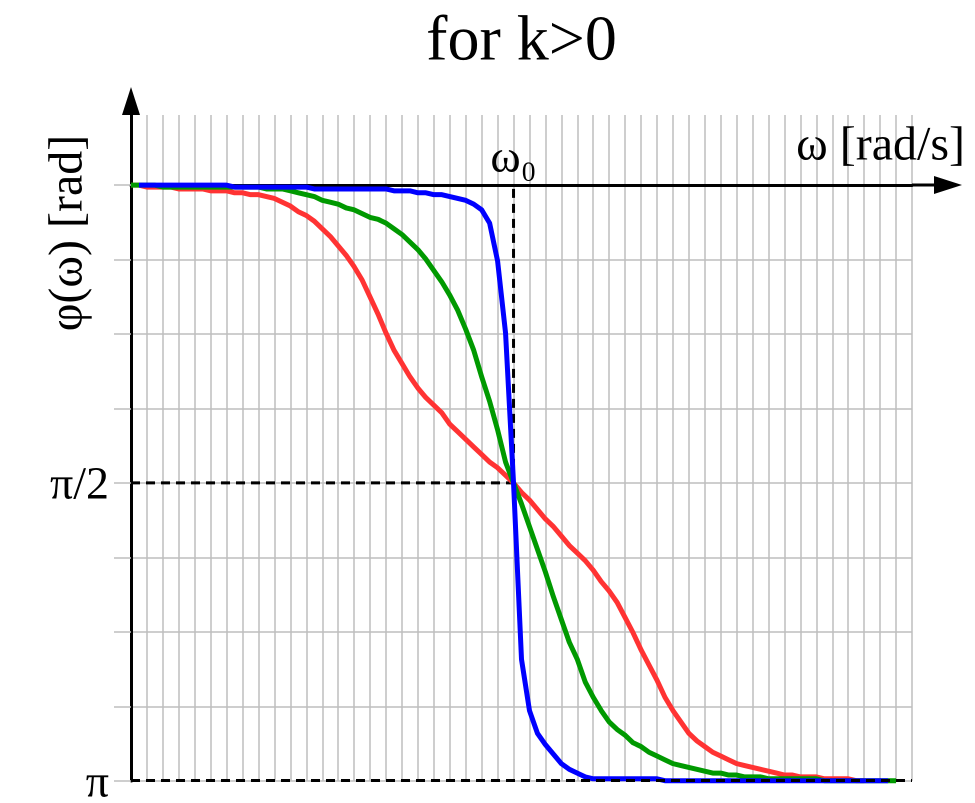 The height and width of the screenshot is (803, 975). Describe the element at coordinates (880, 144) in the screenshot. I see `x-axis-title: ω [rad/s]` at that location.